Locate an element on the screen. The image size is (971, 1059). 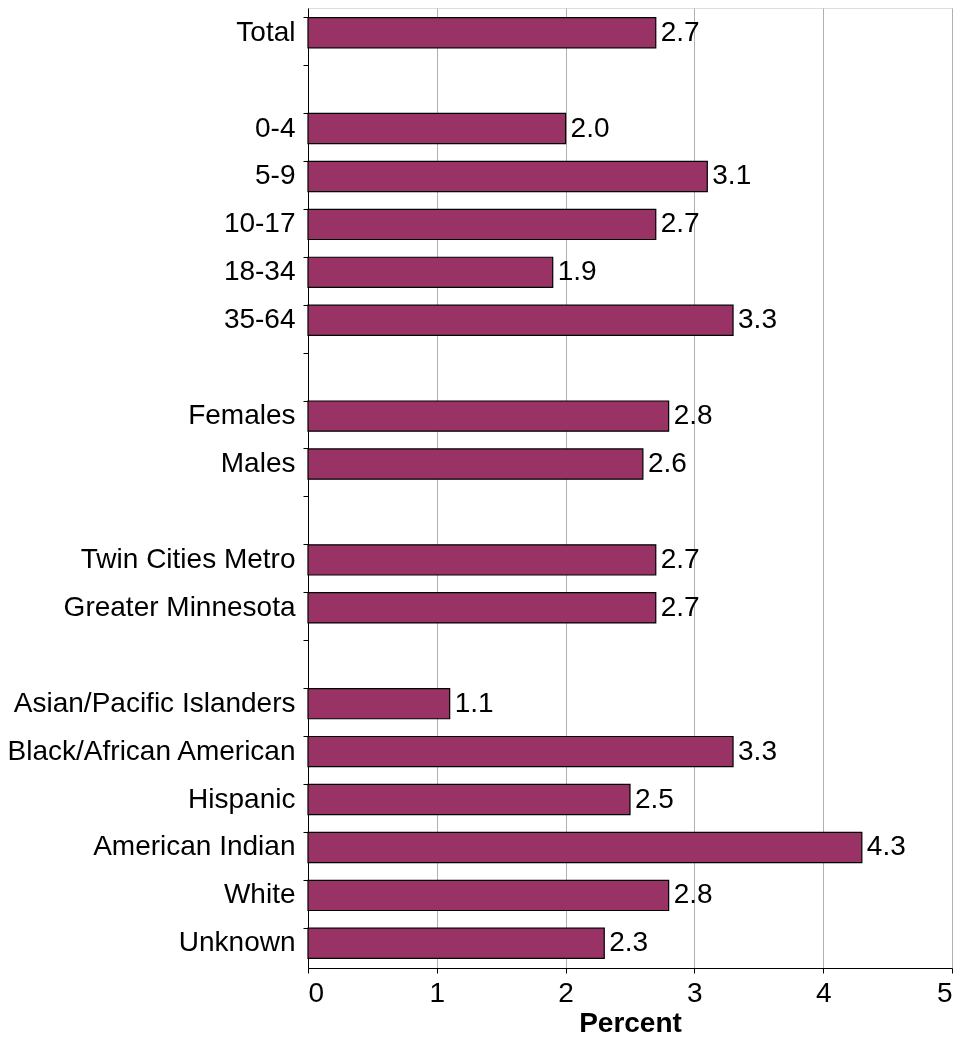
data-label: 1.9 is located at coordinates (577, 271).